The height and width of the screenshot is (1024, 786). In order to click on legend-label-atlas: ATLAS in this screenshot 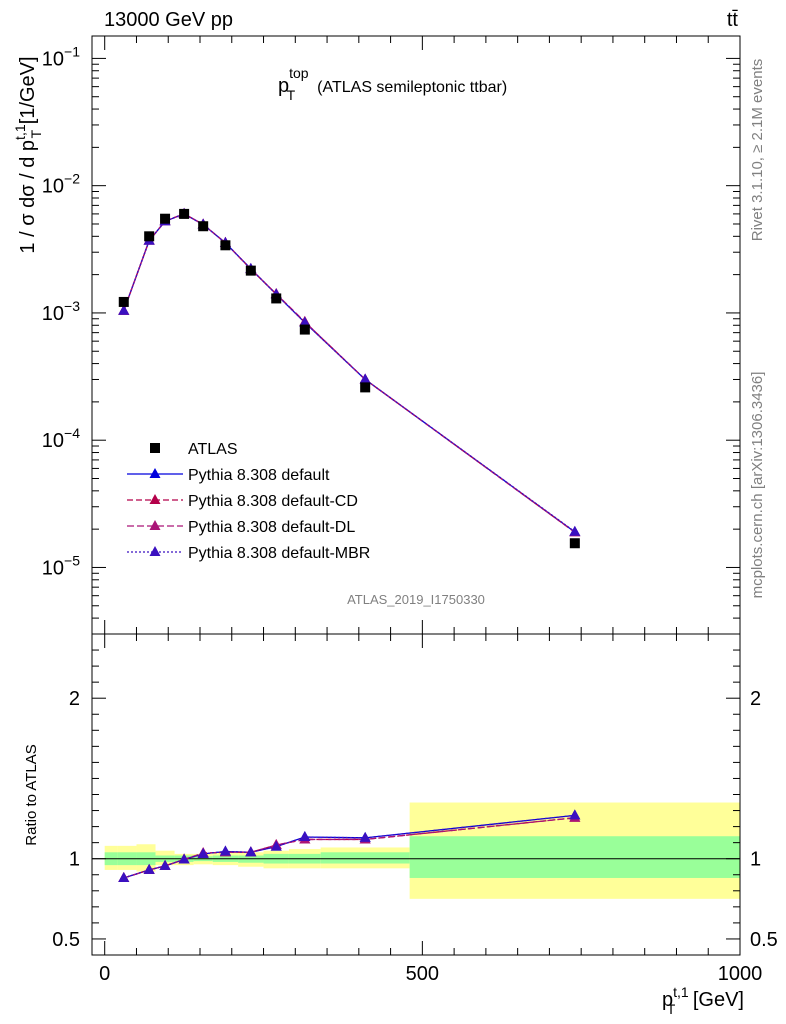, I will do `click(213, 449)`.